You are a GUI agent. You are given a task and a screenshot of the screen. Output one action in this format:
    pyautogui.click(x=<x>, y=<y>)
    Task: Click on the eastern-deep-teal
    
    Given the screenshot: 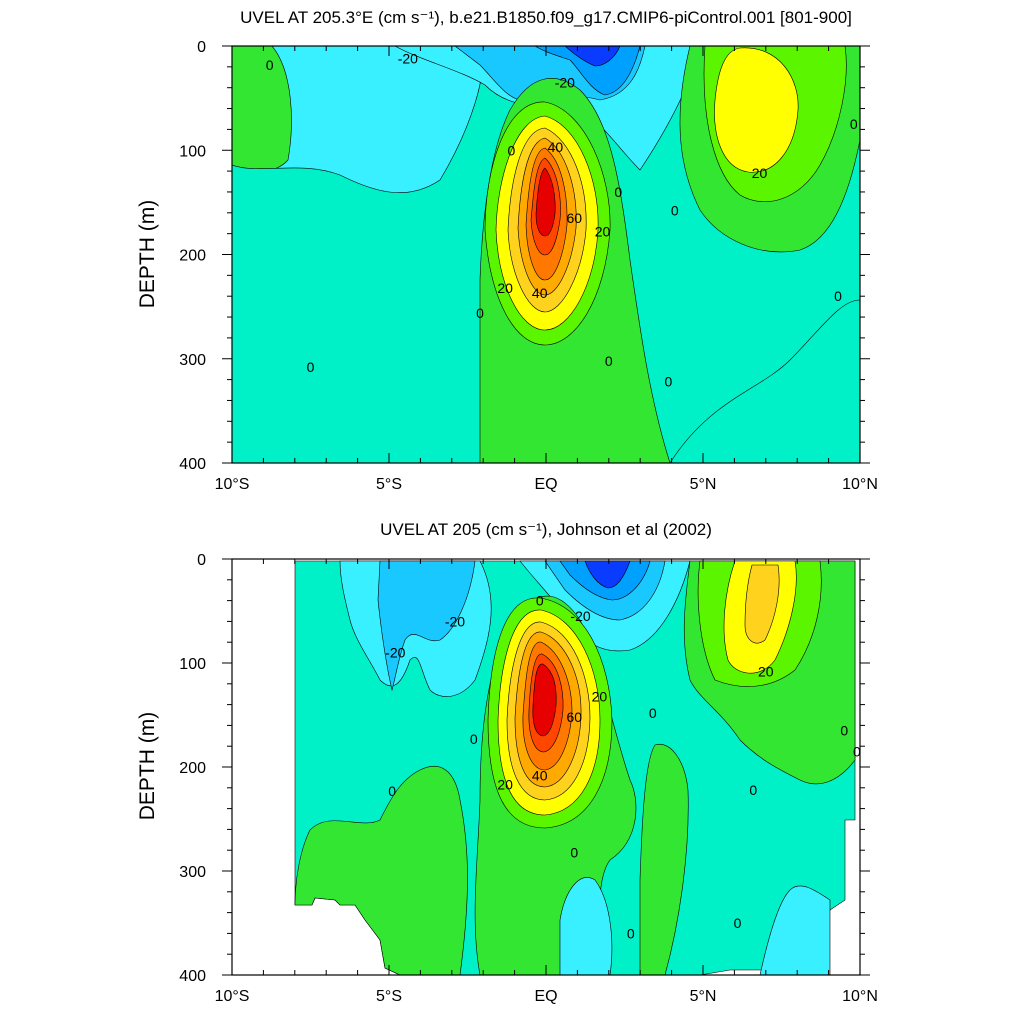 What is the action you would take?
    pyautogui.click(x=764, y=381)
    